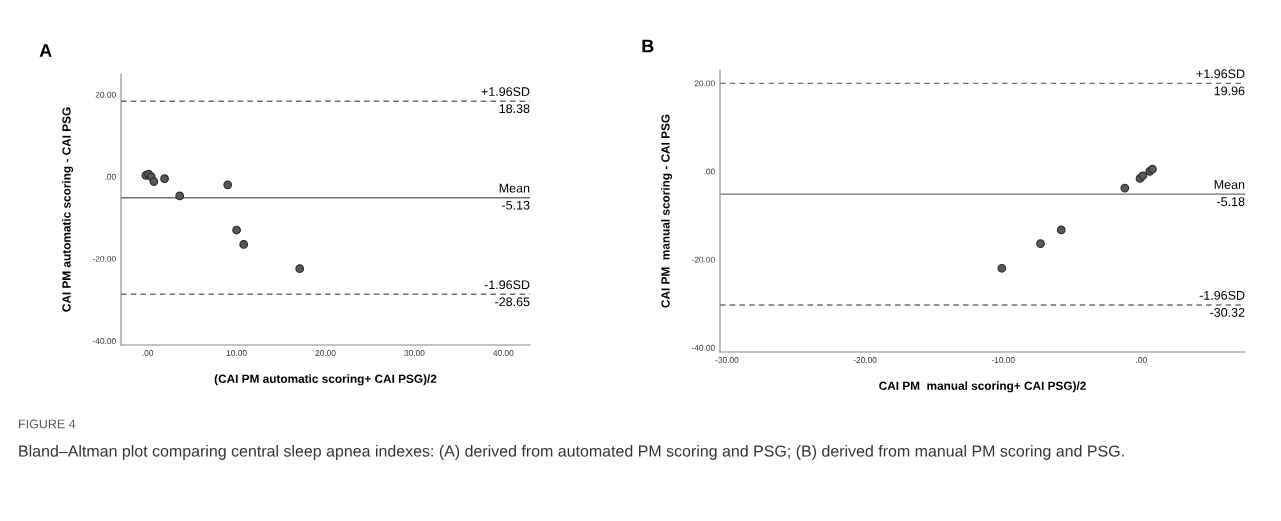  What do you see at coordinates (514, 196) in the screenshot?
I see `ref-line-label: Mean -5.13` at bounding box center [514, 196].